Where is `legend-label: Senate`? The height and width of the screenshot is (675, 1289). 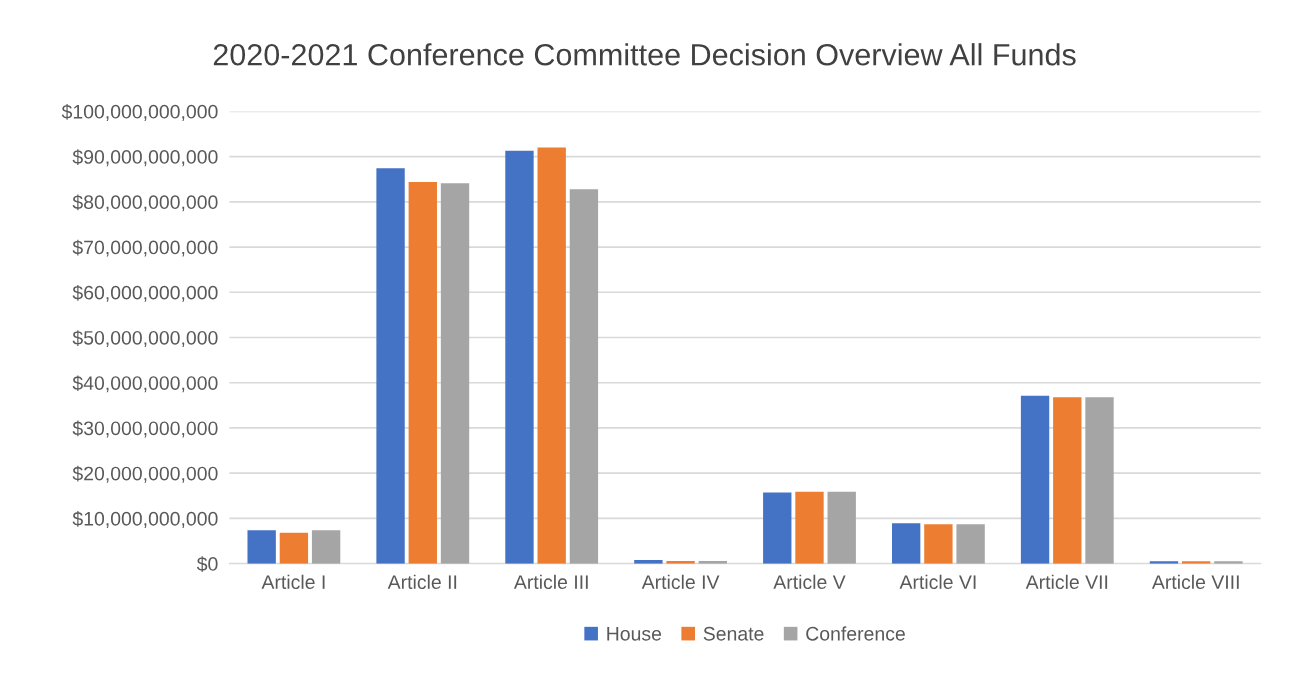
legend-label: Senate is located at coordinates (733, 633).